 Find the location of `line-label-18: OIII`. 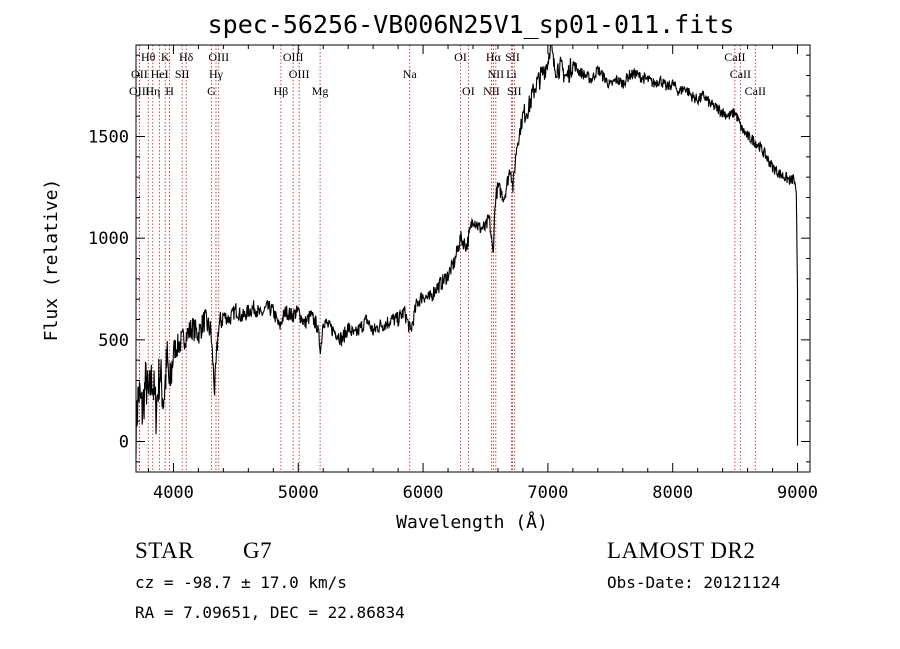

line-label-18: OIII is located at coordinates (139, 91).